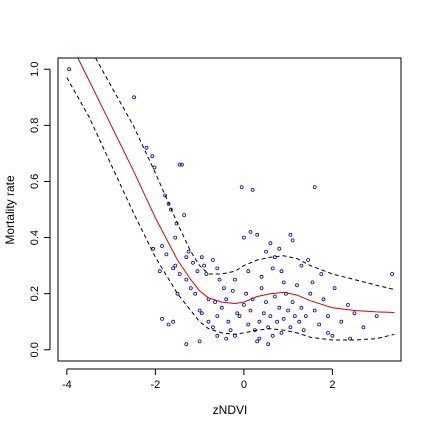  What do you see at coordinates (35, 125) in the screenshot?
I see `y-tick-label: 0.8` at bounding box center [35, 125].